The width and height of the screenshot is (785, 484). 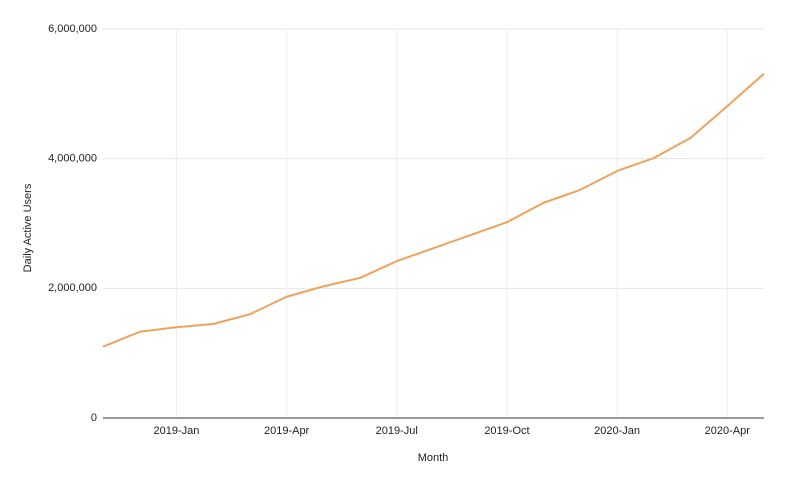 I want to click on x-tick-label: 2020-Jan, so click(x=617, y=431).